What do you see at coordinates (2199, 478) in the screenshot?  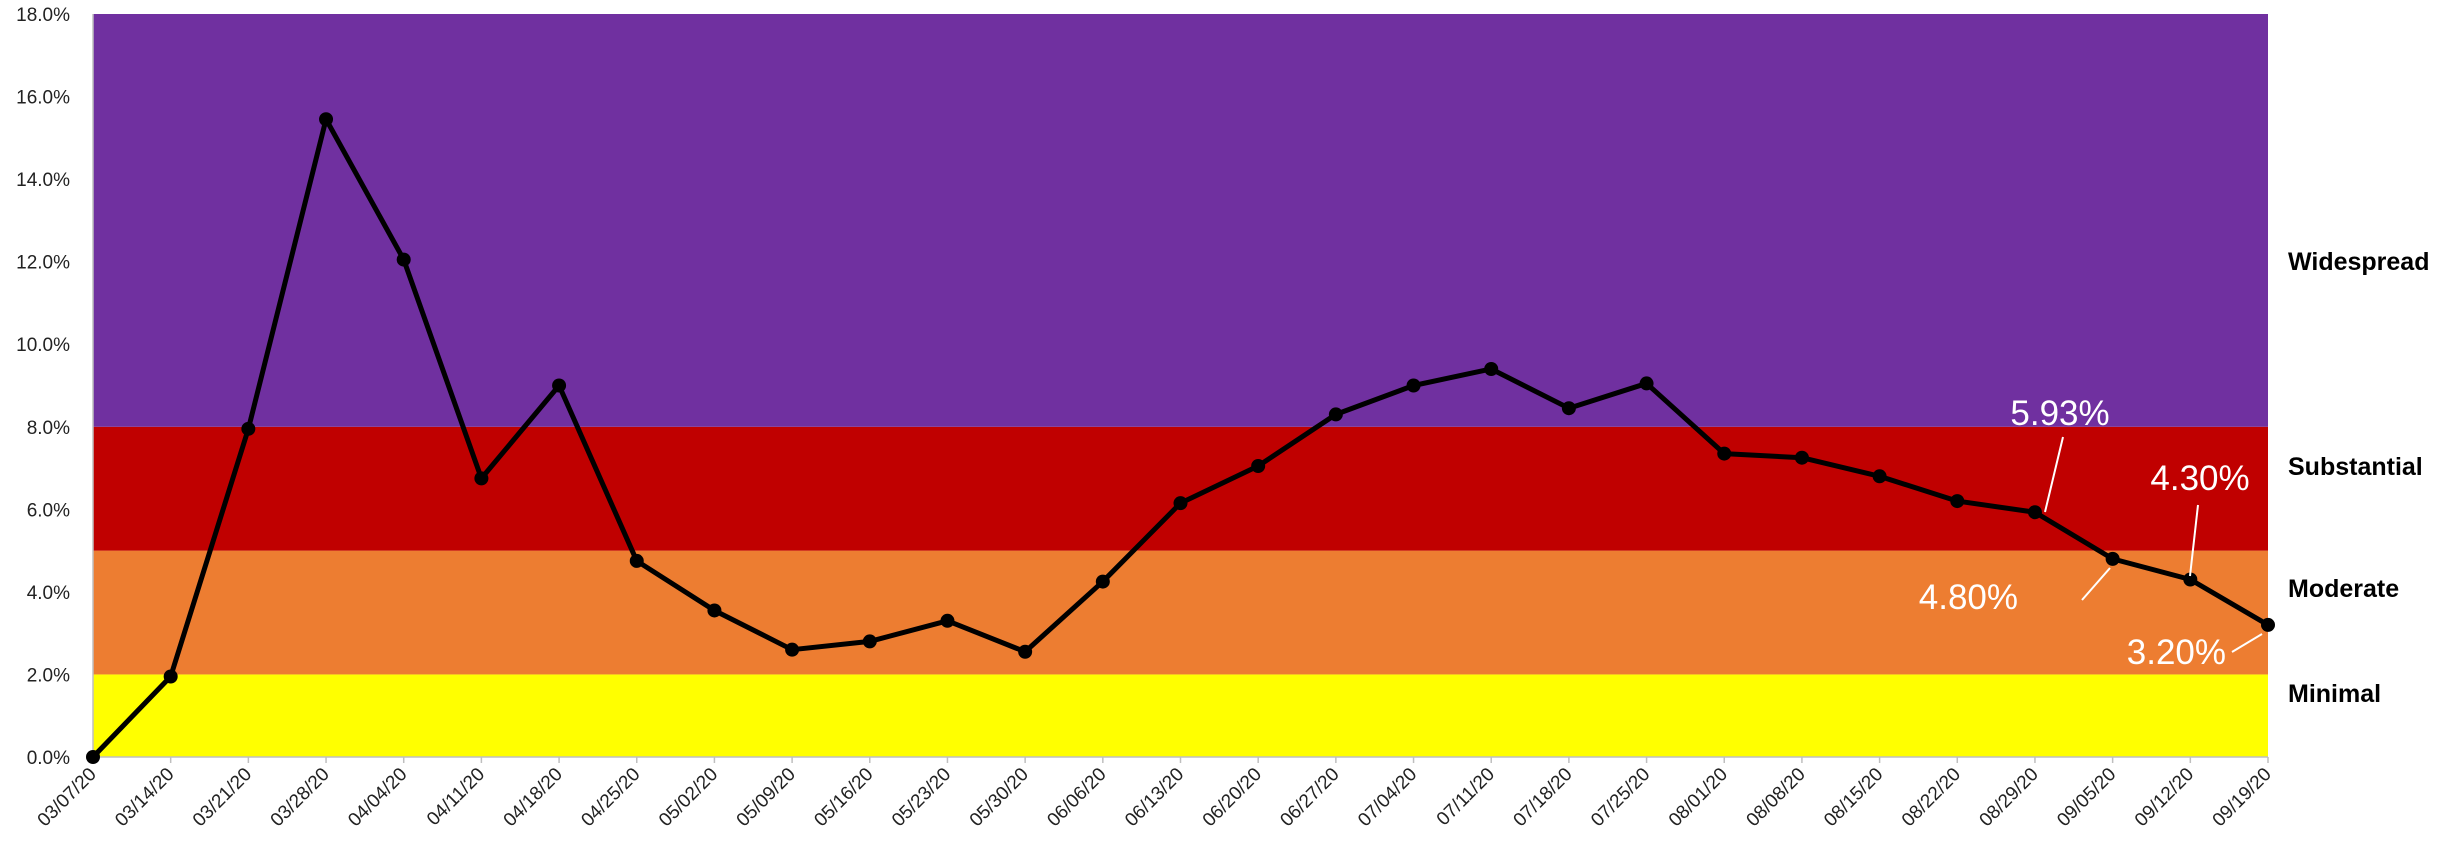 I see `data-label: 4.30%` at bounding box center [2199, 478].